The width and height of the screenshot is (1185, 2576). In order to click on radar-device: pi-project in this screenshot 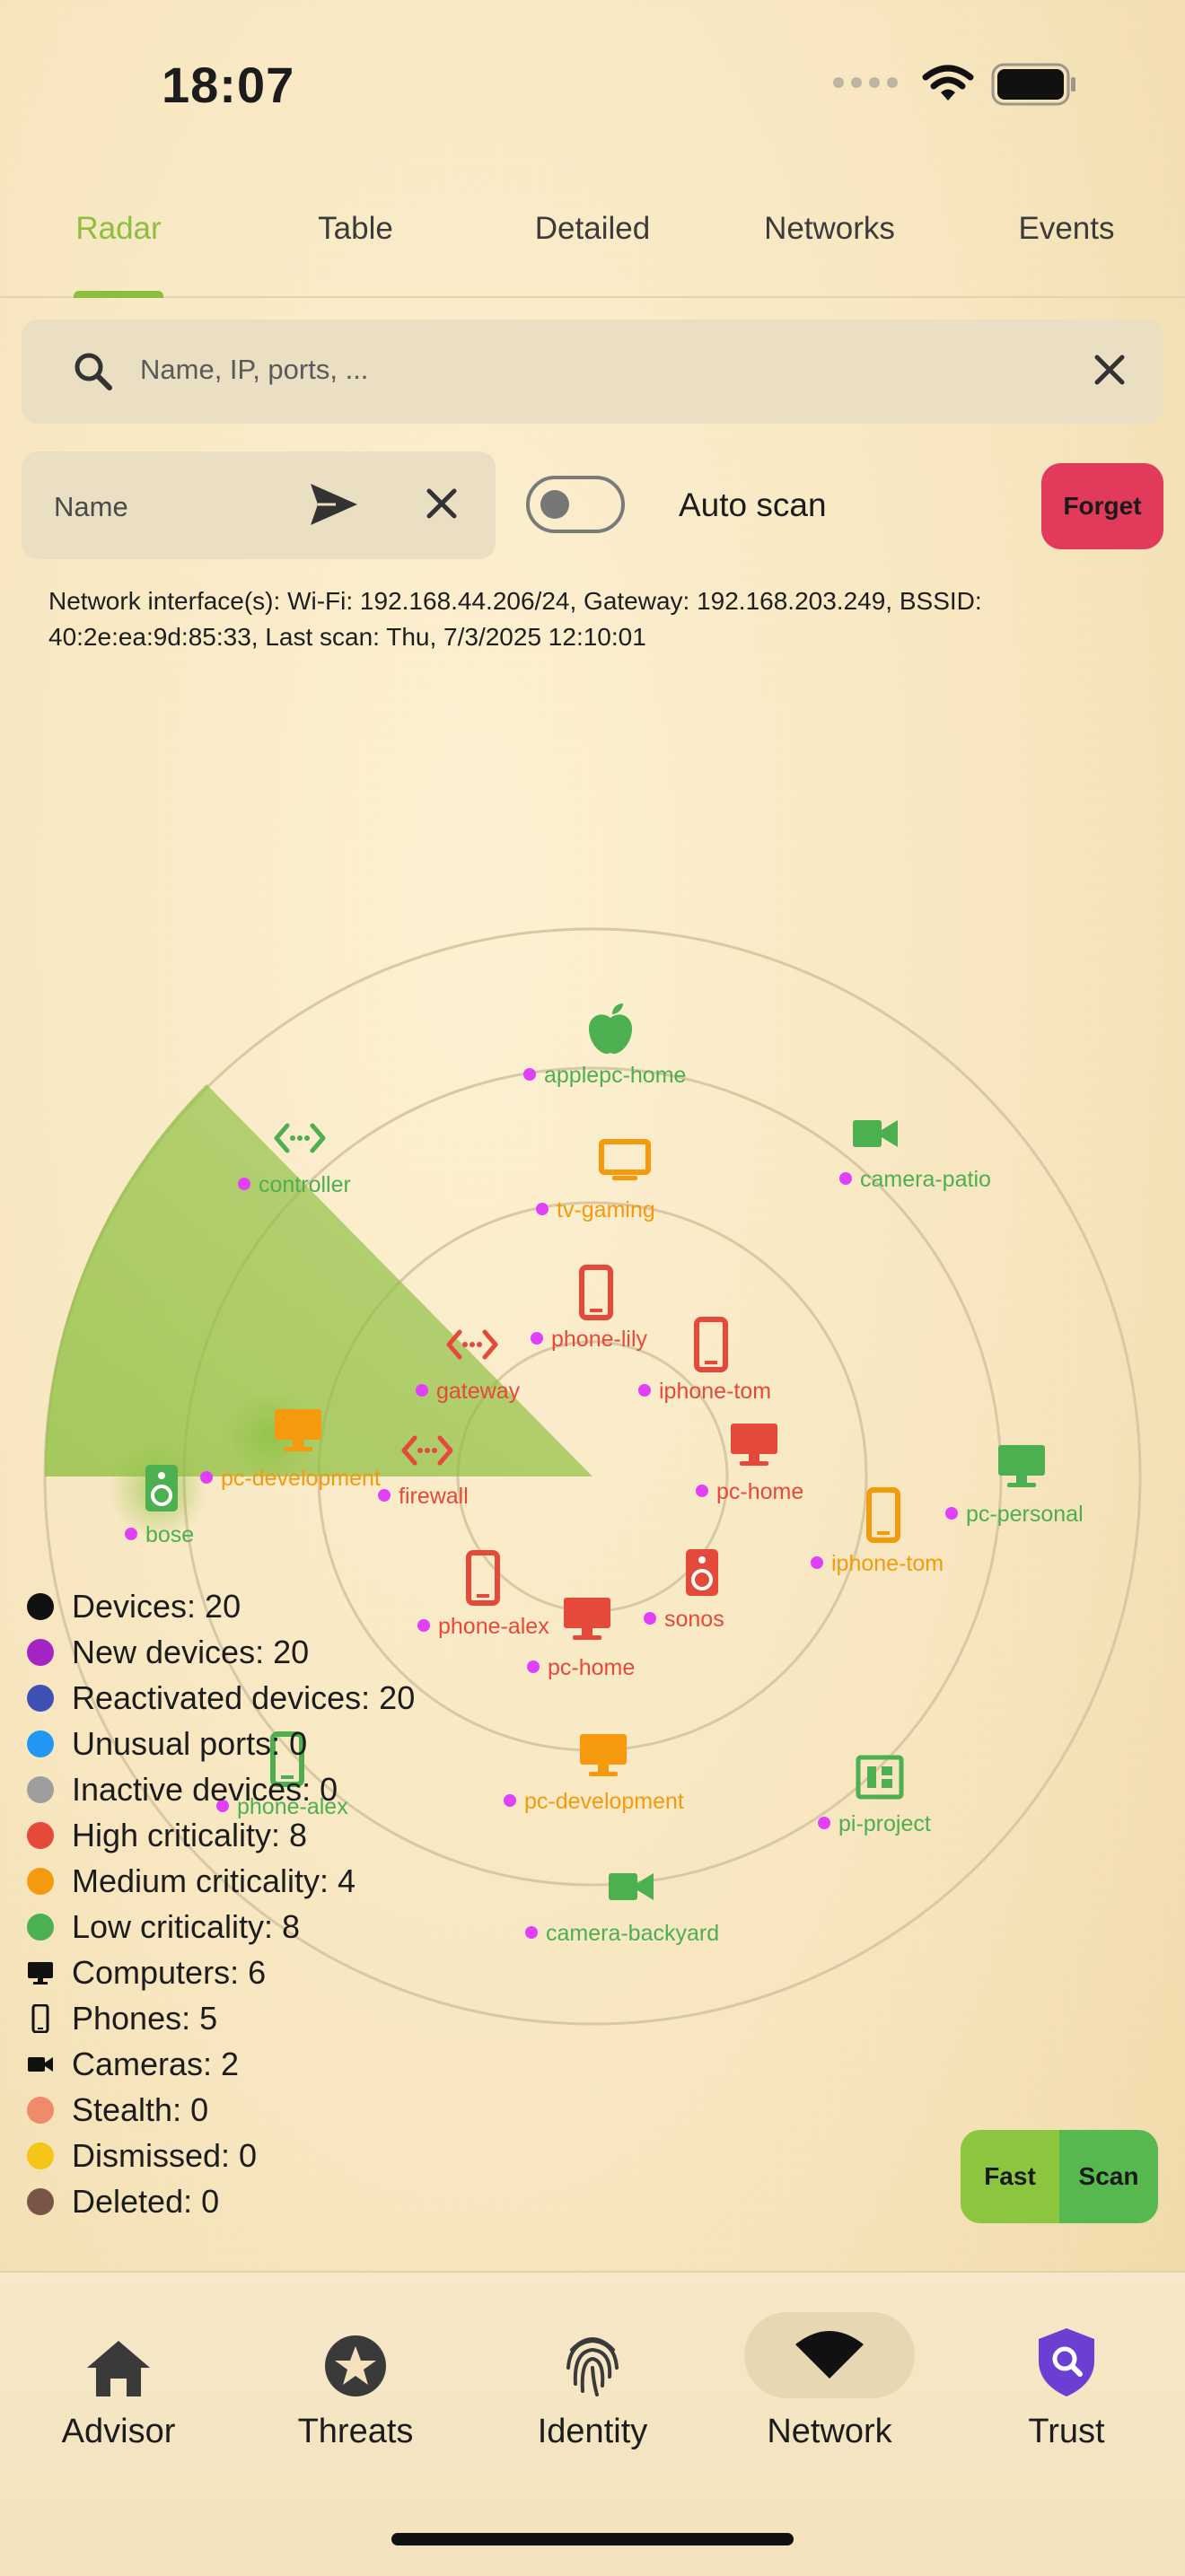, I will do `click(874, 1795)`.